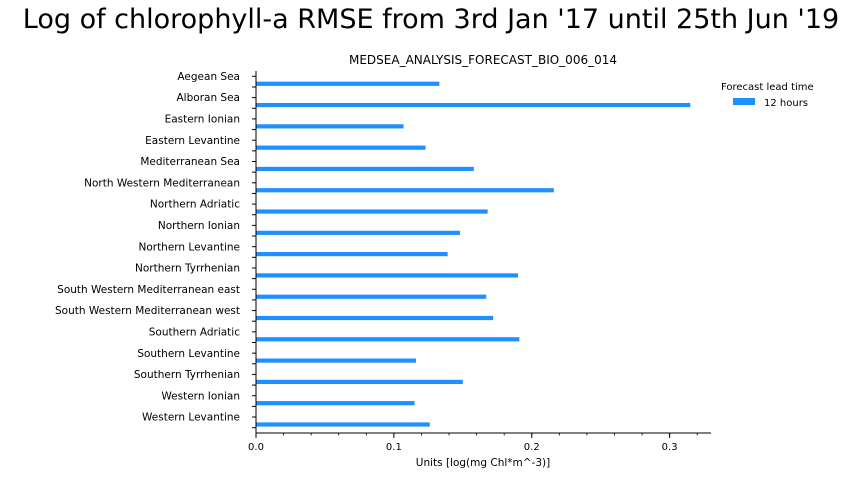 This screenshot has width=862, height=478. Describe the element at coordinates (483, 60) in the screenshot. I see `chart-subtitle: MEDSEA_ANALYSIS_FORECAST_BIO_006_014` at that location.